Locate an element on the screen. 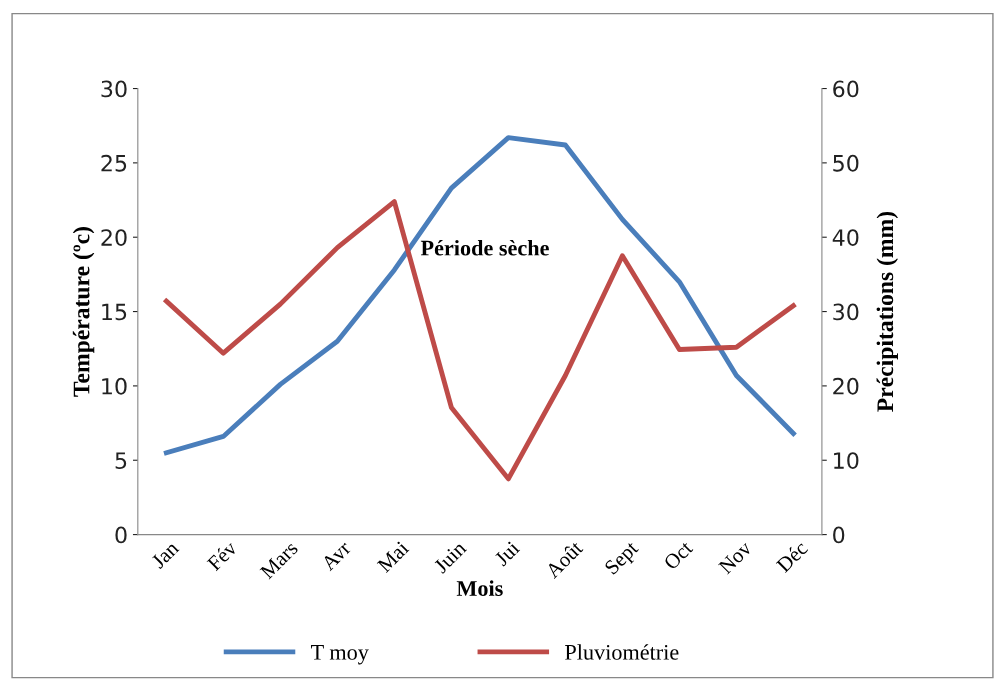 Image resolution: width=1006 pixels, height=681 pixels. y-tick-label: 20 is located at coordinates (114, 237).